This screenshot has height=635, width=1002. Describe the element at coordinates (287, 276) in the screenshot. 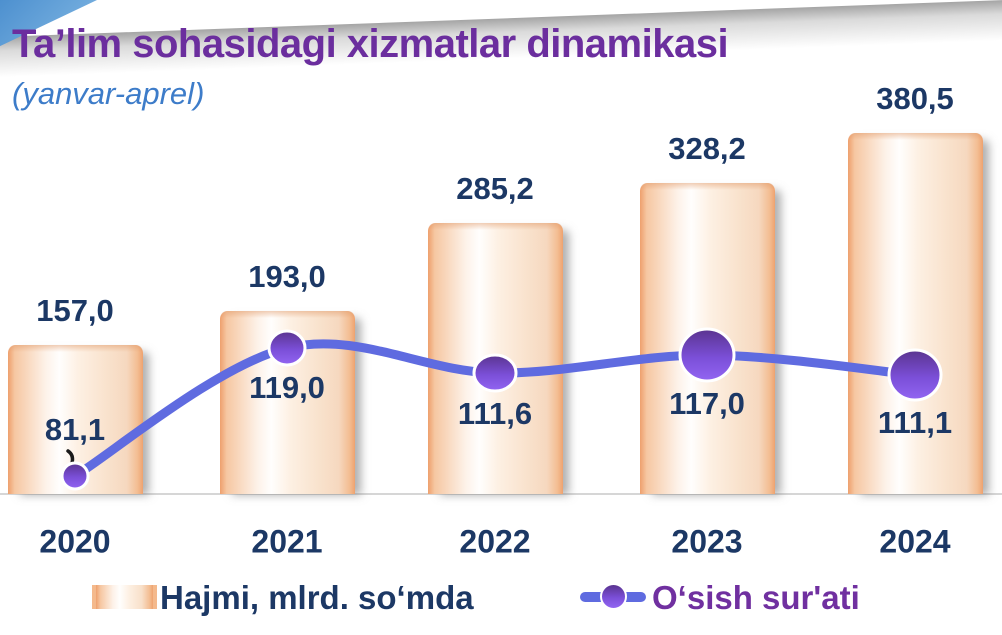

I see `bar-value-label-2021: 193,0` at that location.